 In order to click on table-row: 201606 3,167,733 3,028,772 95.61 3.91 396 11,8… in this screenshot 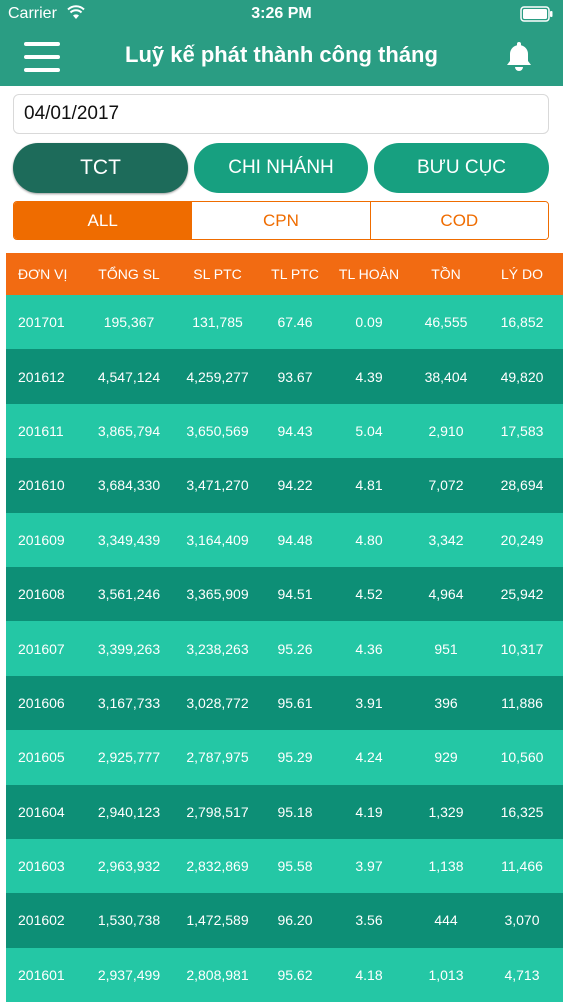, I will do `click(284, 703)`.